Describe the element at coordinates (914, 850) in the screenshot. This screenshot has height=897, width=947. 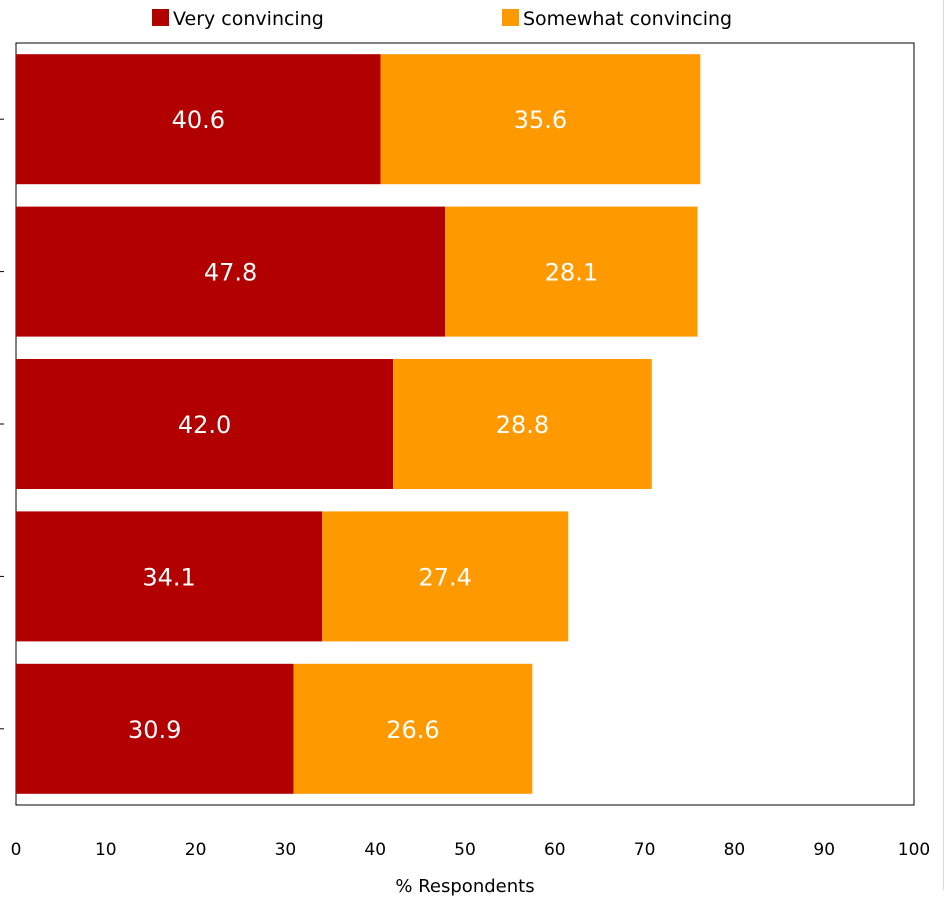
I see `x-tick-label: 100` at that location.